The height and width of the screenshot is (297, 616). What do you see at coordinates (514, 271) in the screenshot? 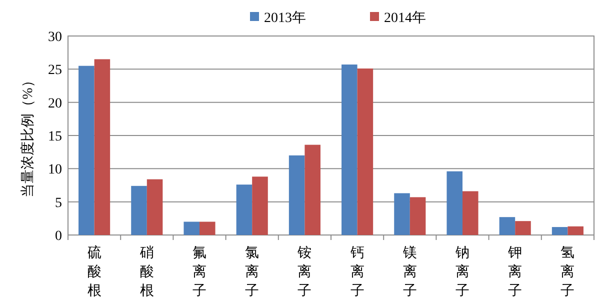
I see `x-tick-label: 钾离子` at bounding box center [514, 271].